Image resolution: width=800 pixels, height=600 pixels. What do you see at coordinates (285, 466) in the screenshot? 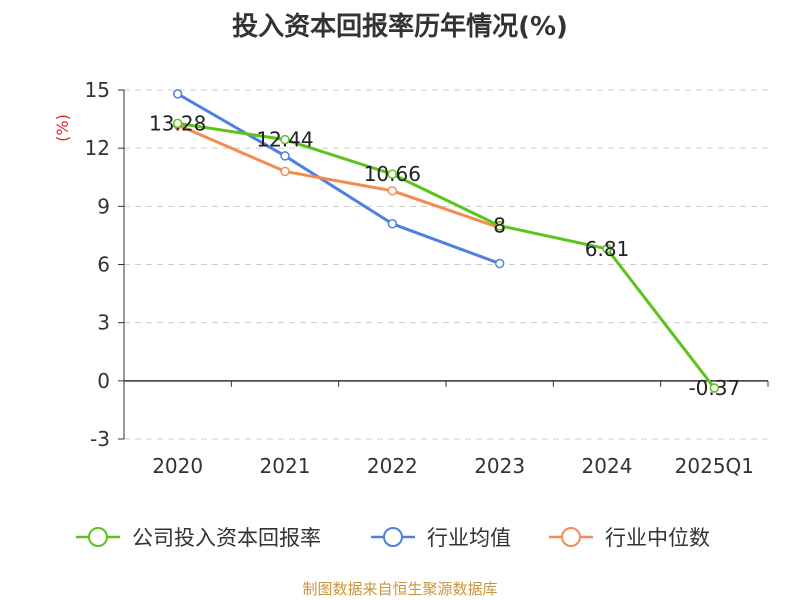
I see `x-tick-label: 2021` at bounding box center [285, 466].